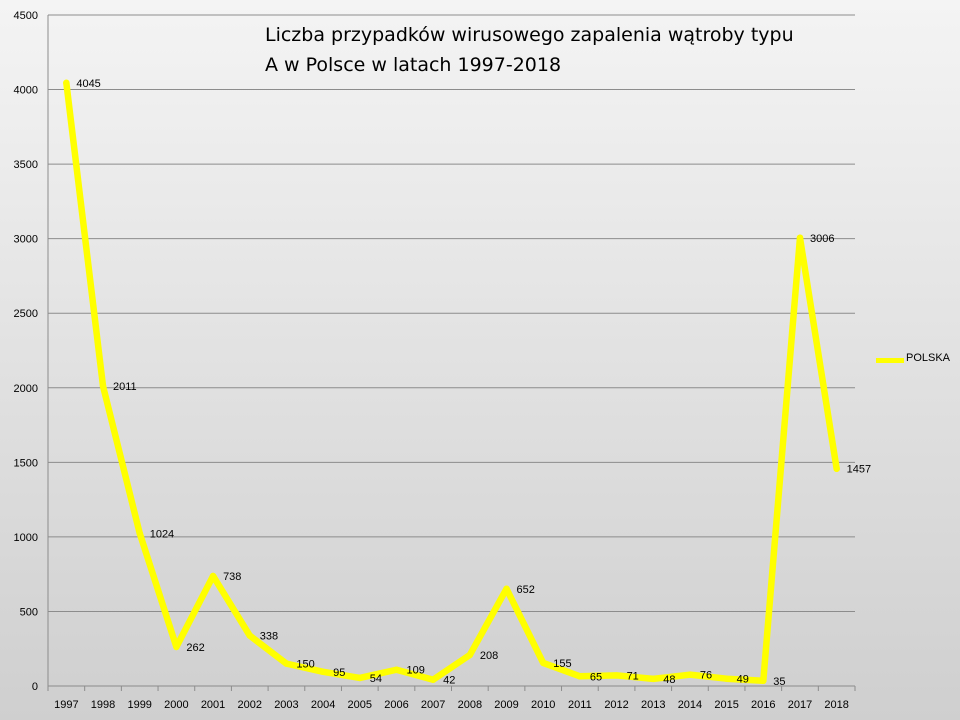  What do you see at coordinates (836, 705) in the screenshot?
I see `x-tick-label: 2018` at bounding box center [836, 705].